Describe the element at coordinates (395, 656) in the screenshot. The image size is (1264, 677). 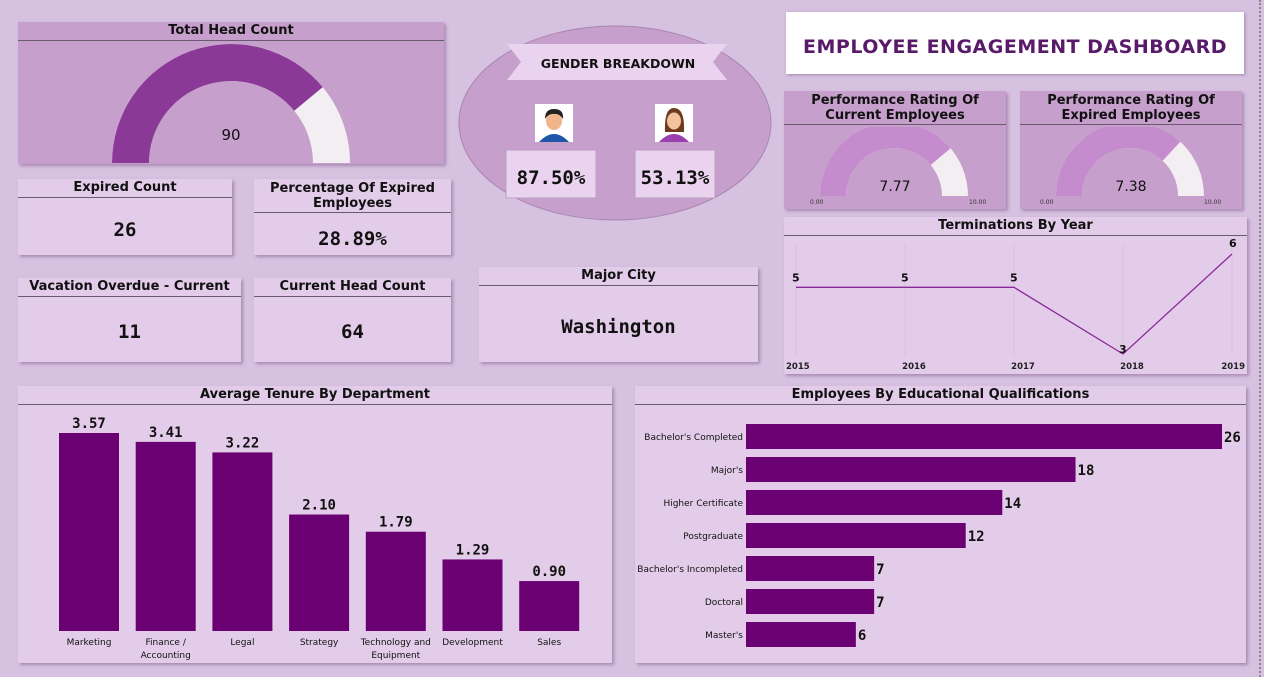
I see `tenure-category-label: Equipment` at that location.